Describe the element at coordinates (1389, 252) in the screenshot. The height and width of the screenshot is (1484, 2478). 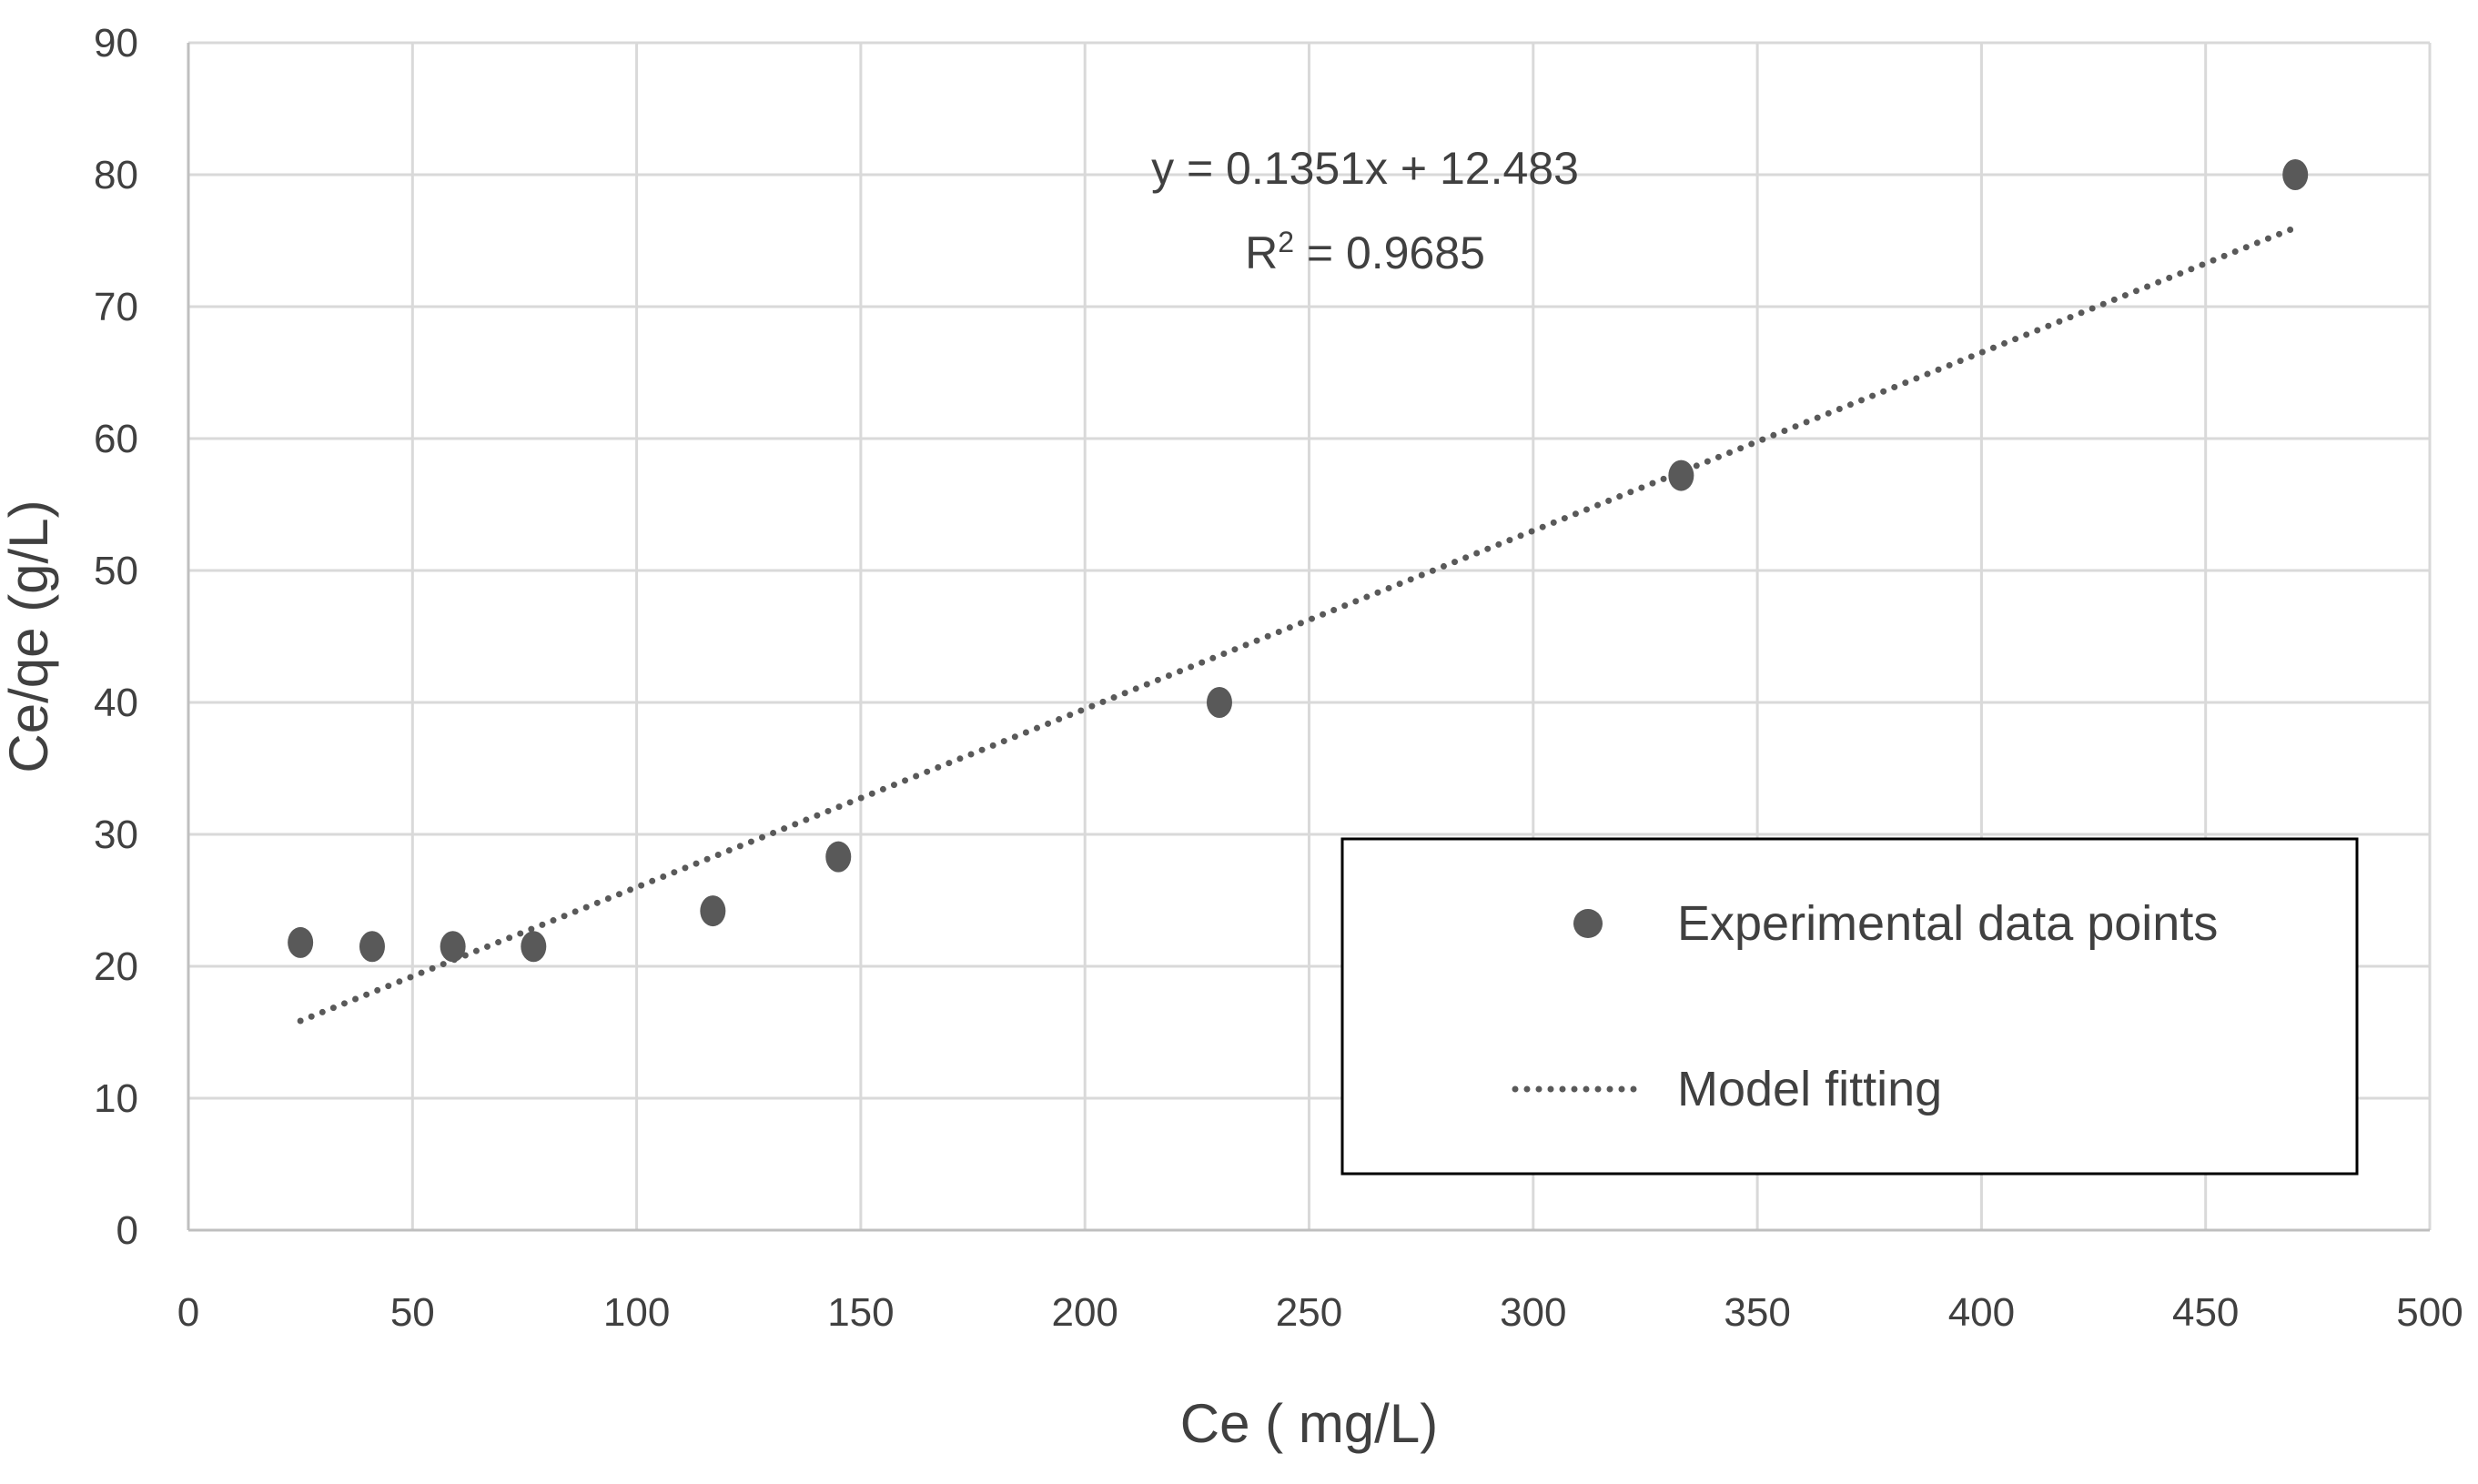
I see `r-squared-value: = 0.9685` at that location.